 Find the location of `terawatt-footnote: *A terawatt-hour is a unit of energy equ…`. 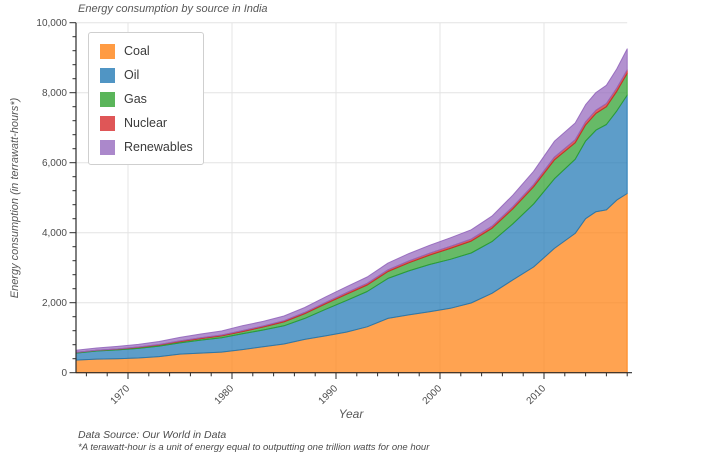

terawatt-footnote: *A terawatt-hour is a unit of energy equ… is located at coordinates (254, 447).